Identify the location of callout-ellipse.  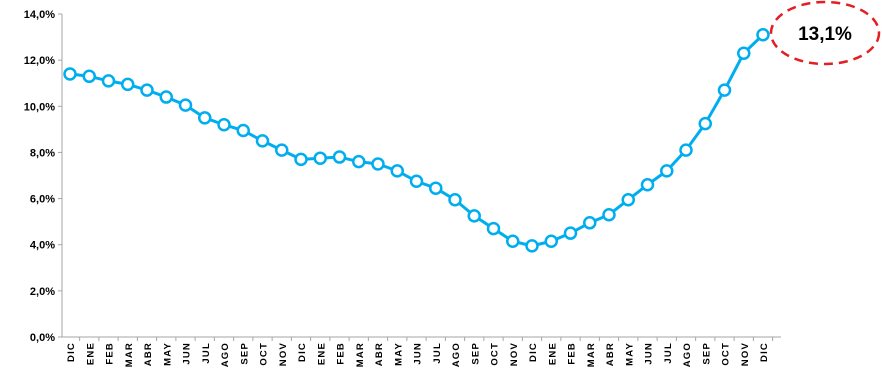
(825, 33).